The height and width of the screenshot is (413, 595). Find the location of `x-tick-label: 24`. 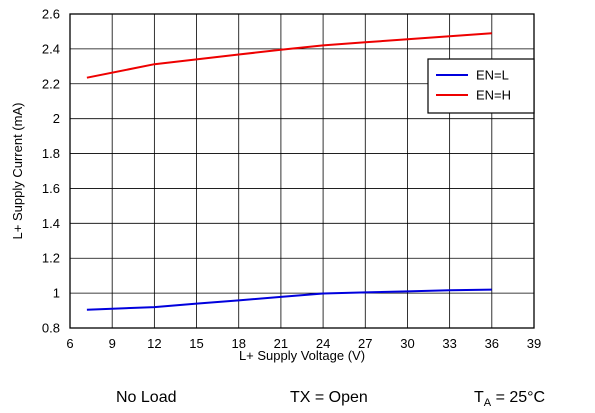

x-tick-label: 24 is located at coordinates (323, 343).